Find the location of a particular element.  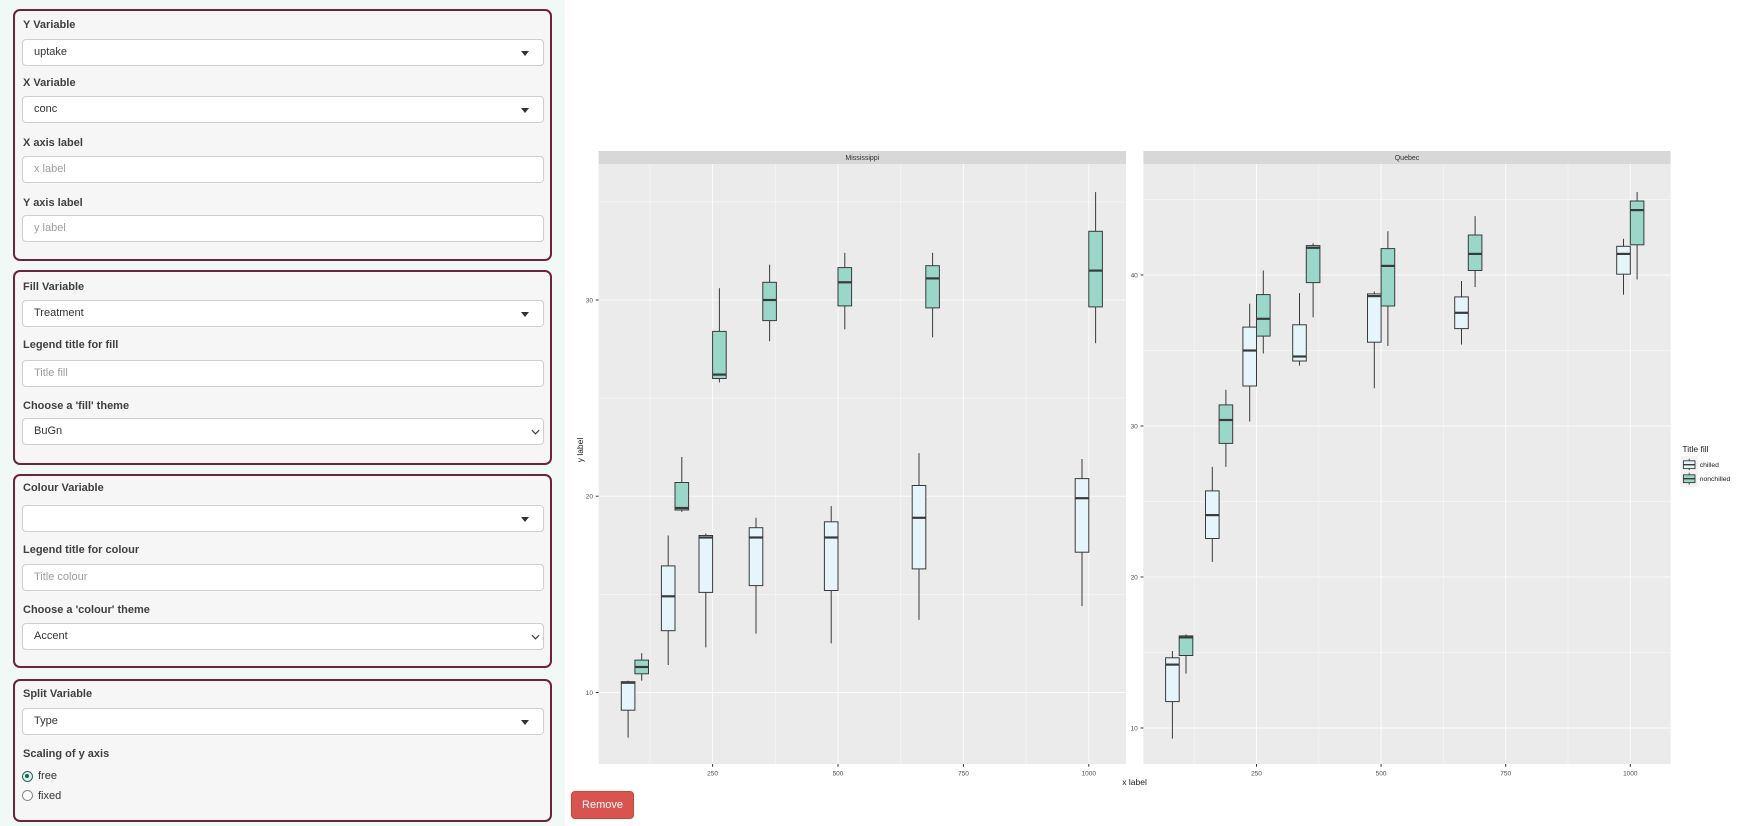

svg-text: nonchilled is located at coordinates (1715, 479).